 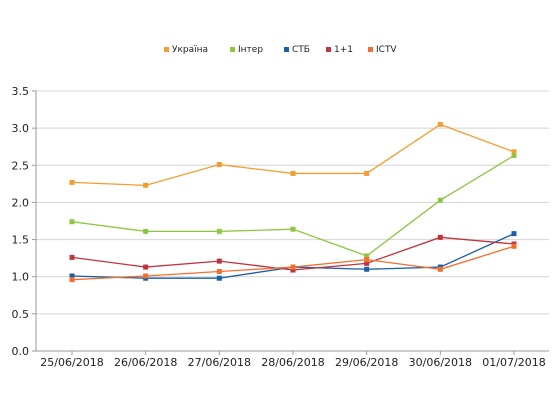 What do you see at coordinates (440, 362) in the screenshot?
I see `x-tick-label: 30/06/2018` at bounding box center [440, 362].